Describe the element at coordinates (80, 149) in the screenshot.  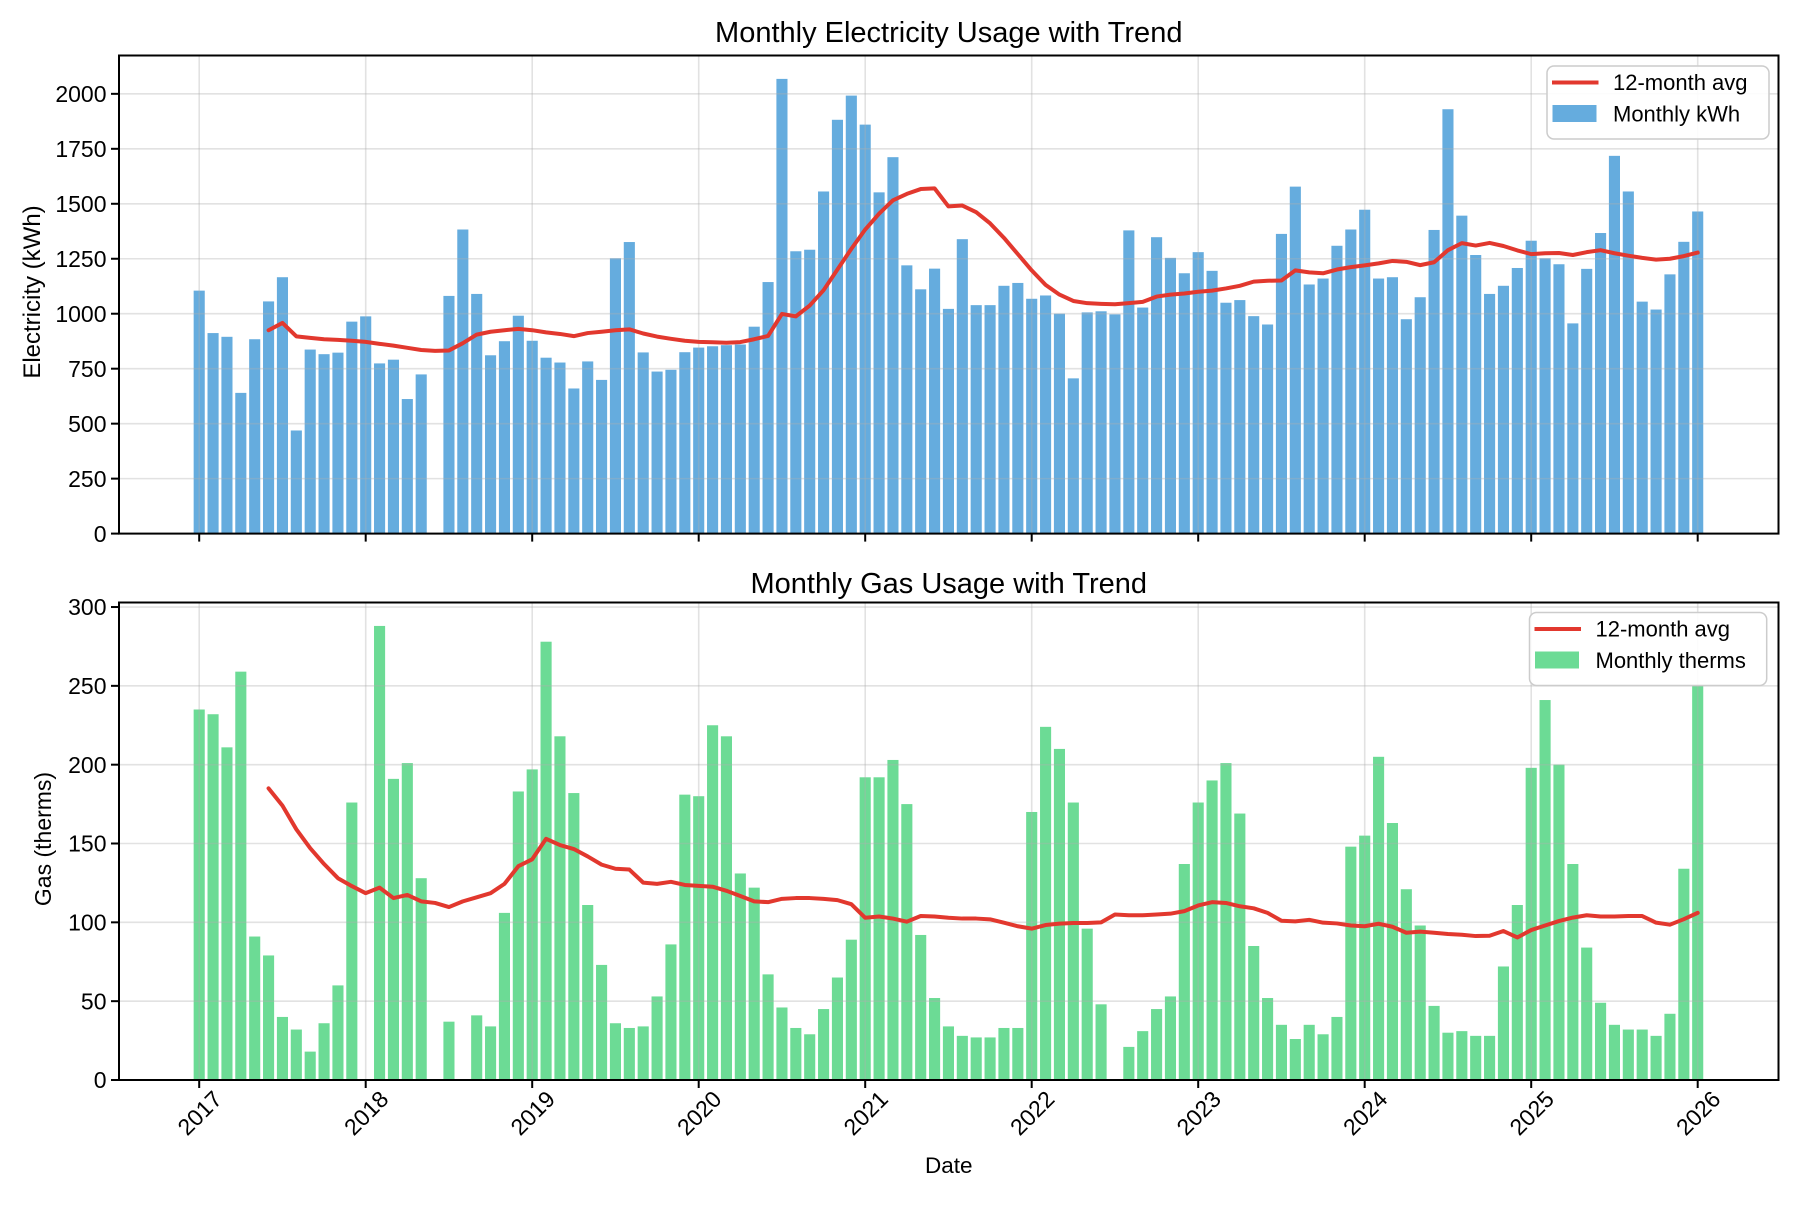
I see `svg-text: 1750` at that location.